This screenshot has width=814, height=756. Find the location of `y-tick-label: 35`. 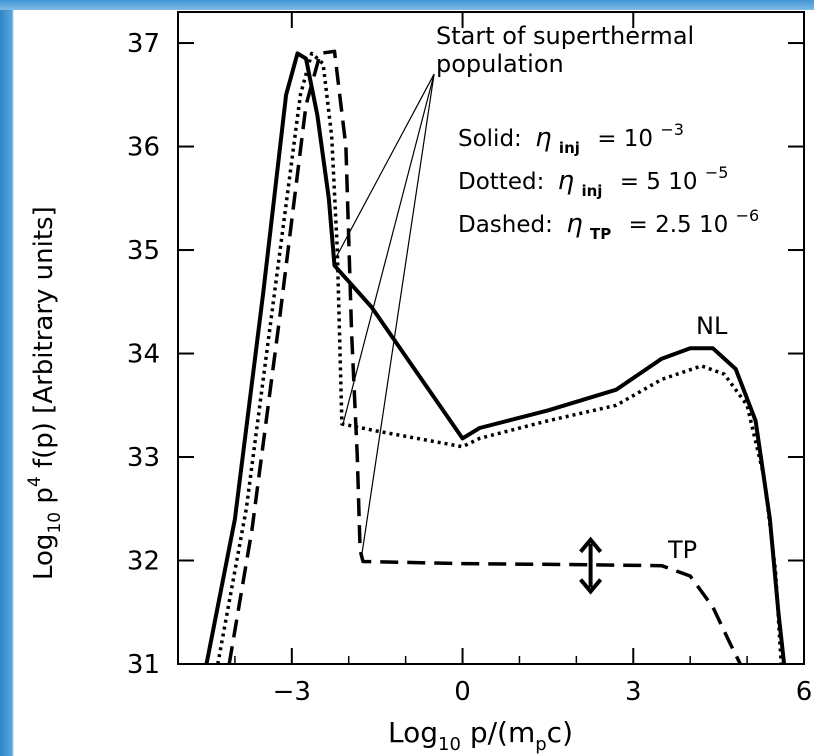

y-tick-label: 35 is located at coordinates (143, 251).